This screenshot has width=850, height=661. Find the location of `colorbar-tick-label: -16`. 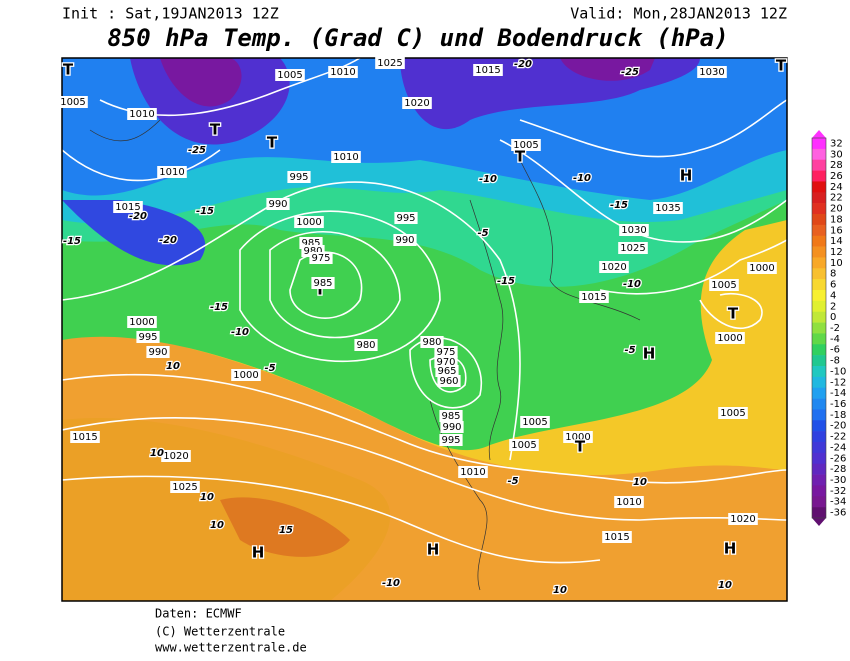

colorbar-tick-label: -16 is located at coordinates (838, 404).